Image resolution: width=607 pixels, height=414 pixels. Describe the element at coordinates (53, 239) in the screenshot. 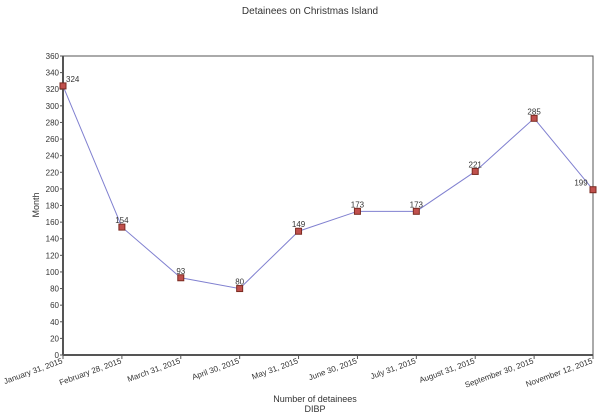

I see `y-tick-label: 140` at that location.